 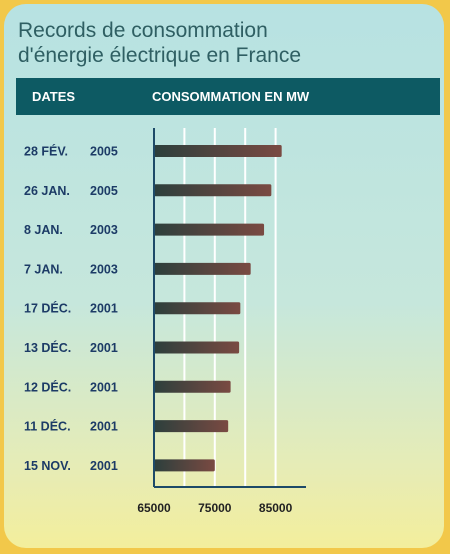 What do you see at coordinates (276, 508) in the screenshot?
I see `x-tick-label: 85000` at bounding box center [276, 508].